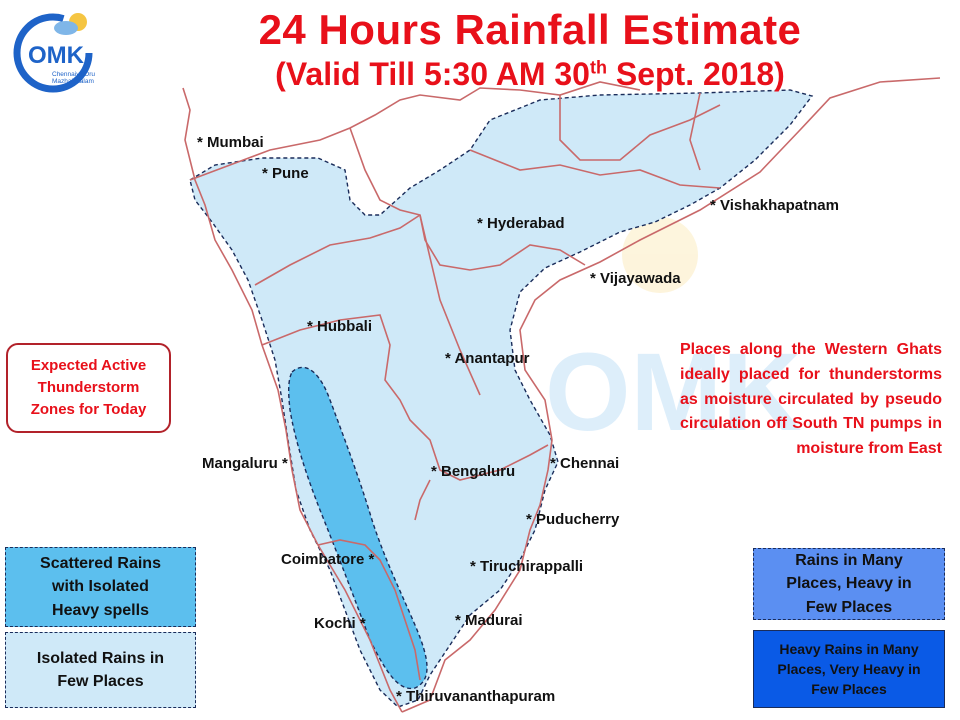 Image resolution: width=960 pixels, height=720 pixels. Describe the element at coordinates (56, 55) in the screenshot. I see `logo-text: OMK` at that location.